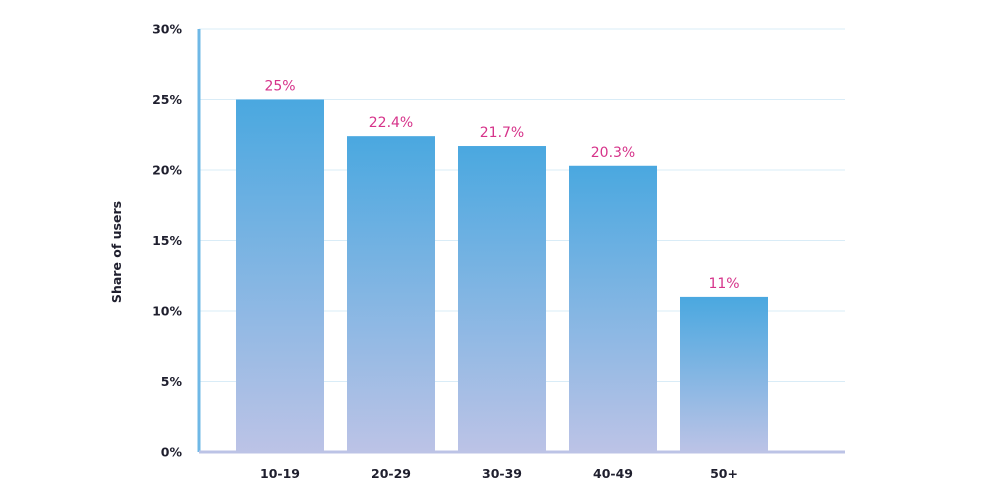 The height and width of the screenshot is (501, 1000). Describe the element at coordinates (391, 123) in the screenshot. I see `bar-value-label: 22.4%` at that location.